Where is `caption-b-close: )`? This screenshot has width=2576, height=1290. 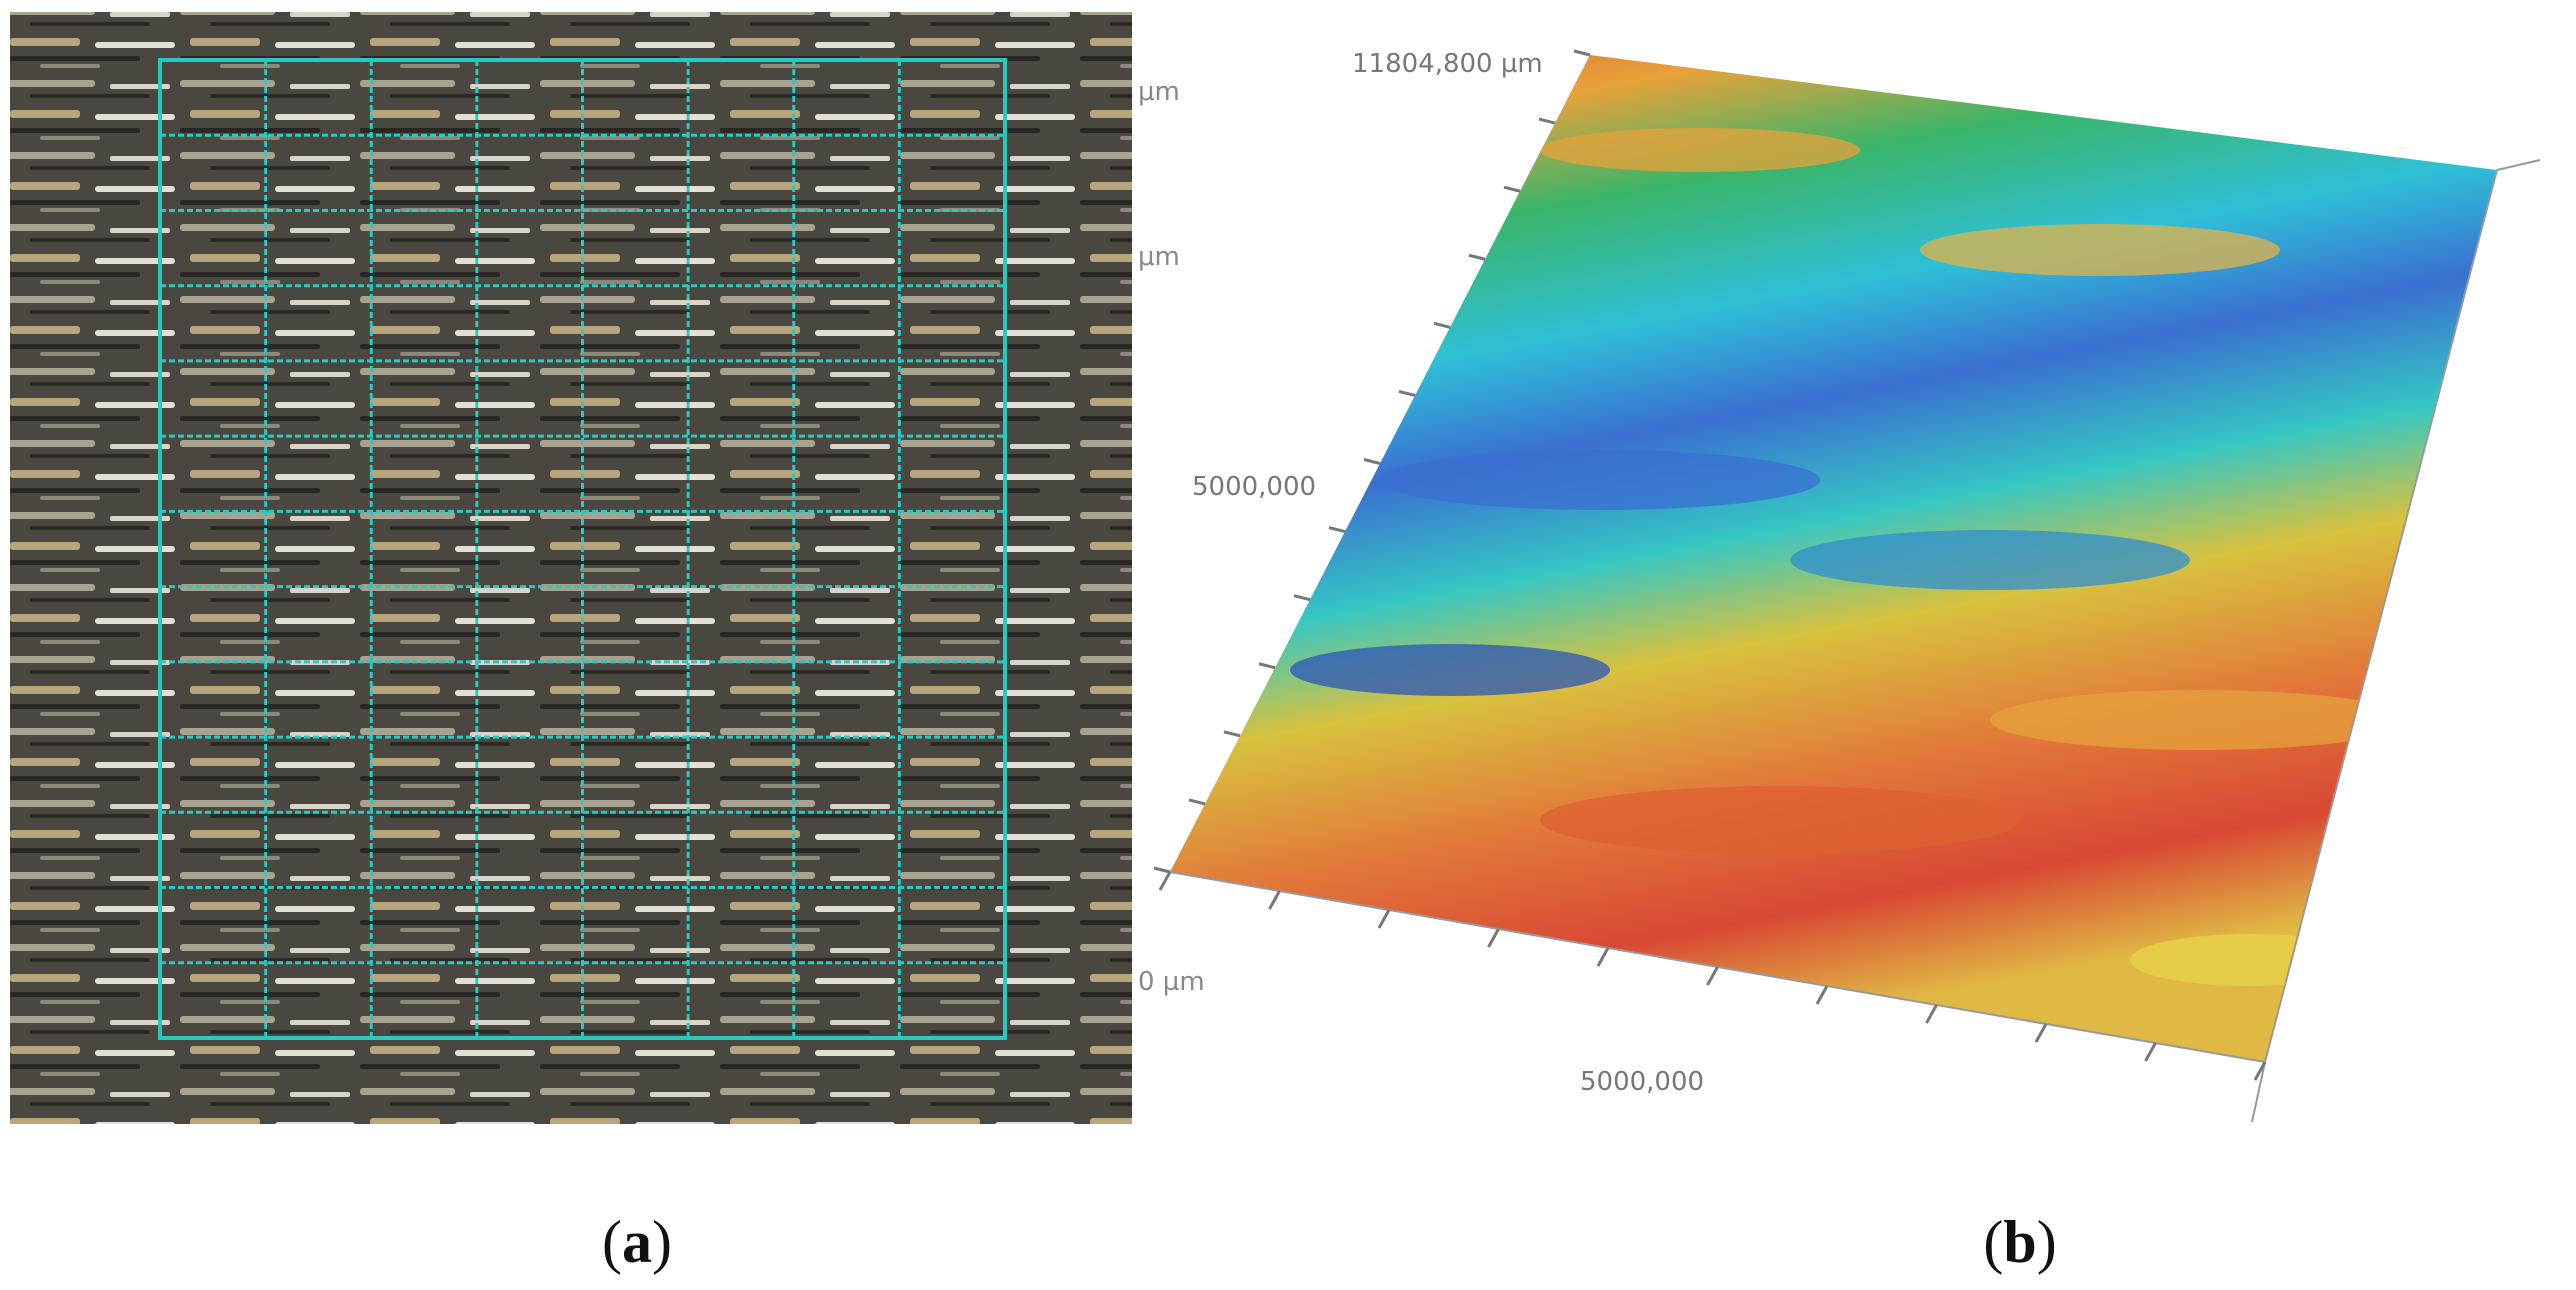
caption-b-close: ) is located at coordinates (2047, 1242).